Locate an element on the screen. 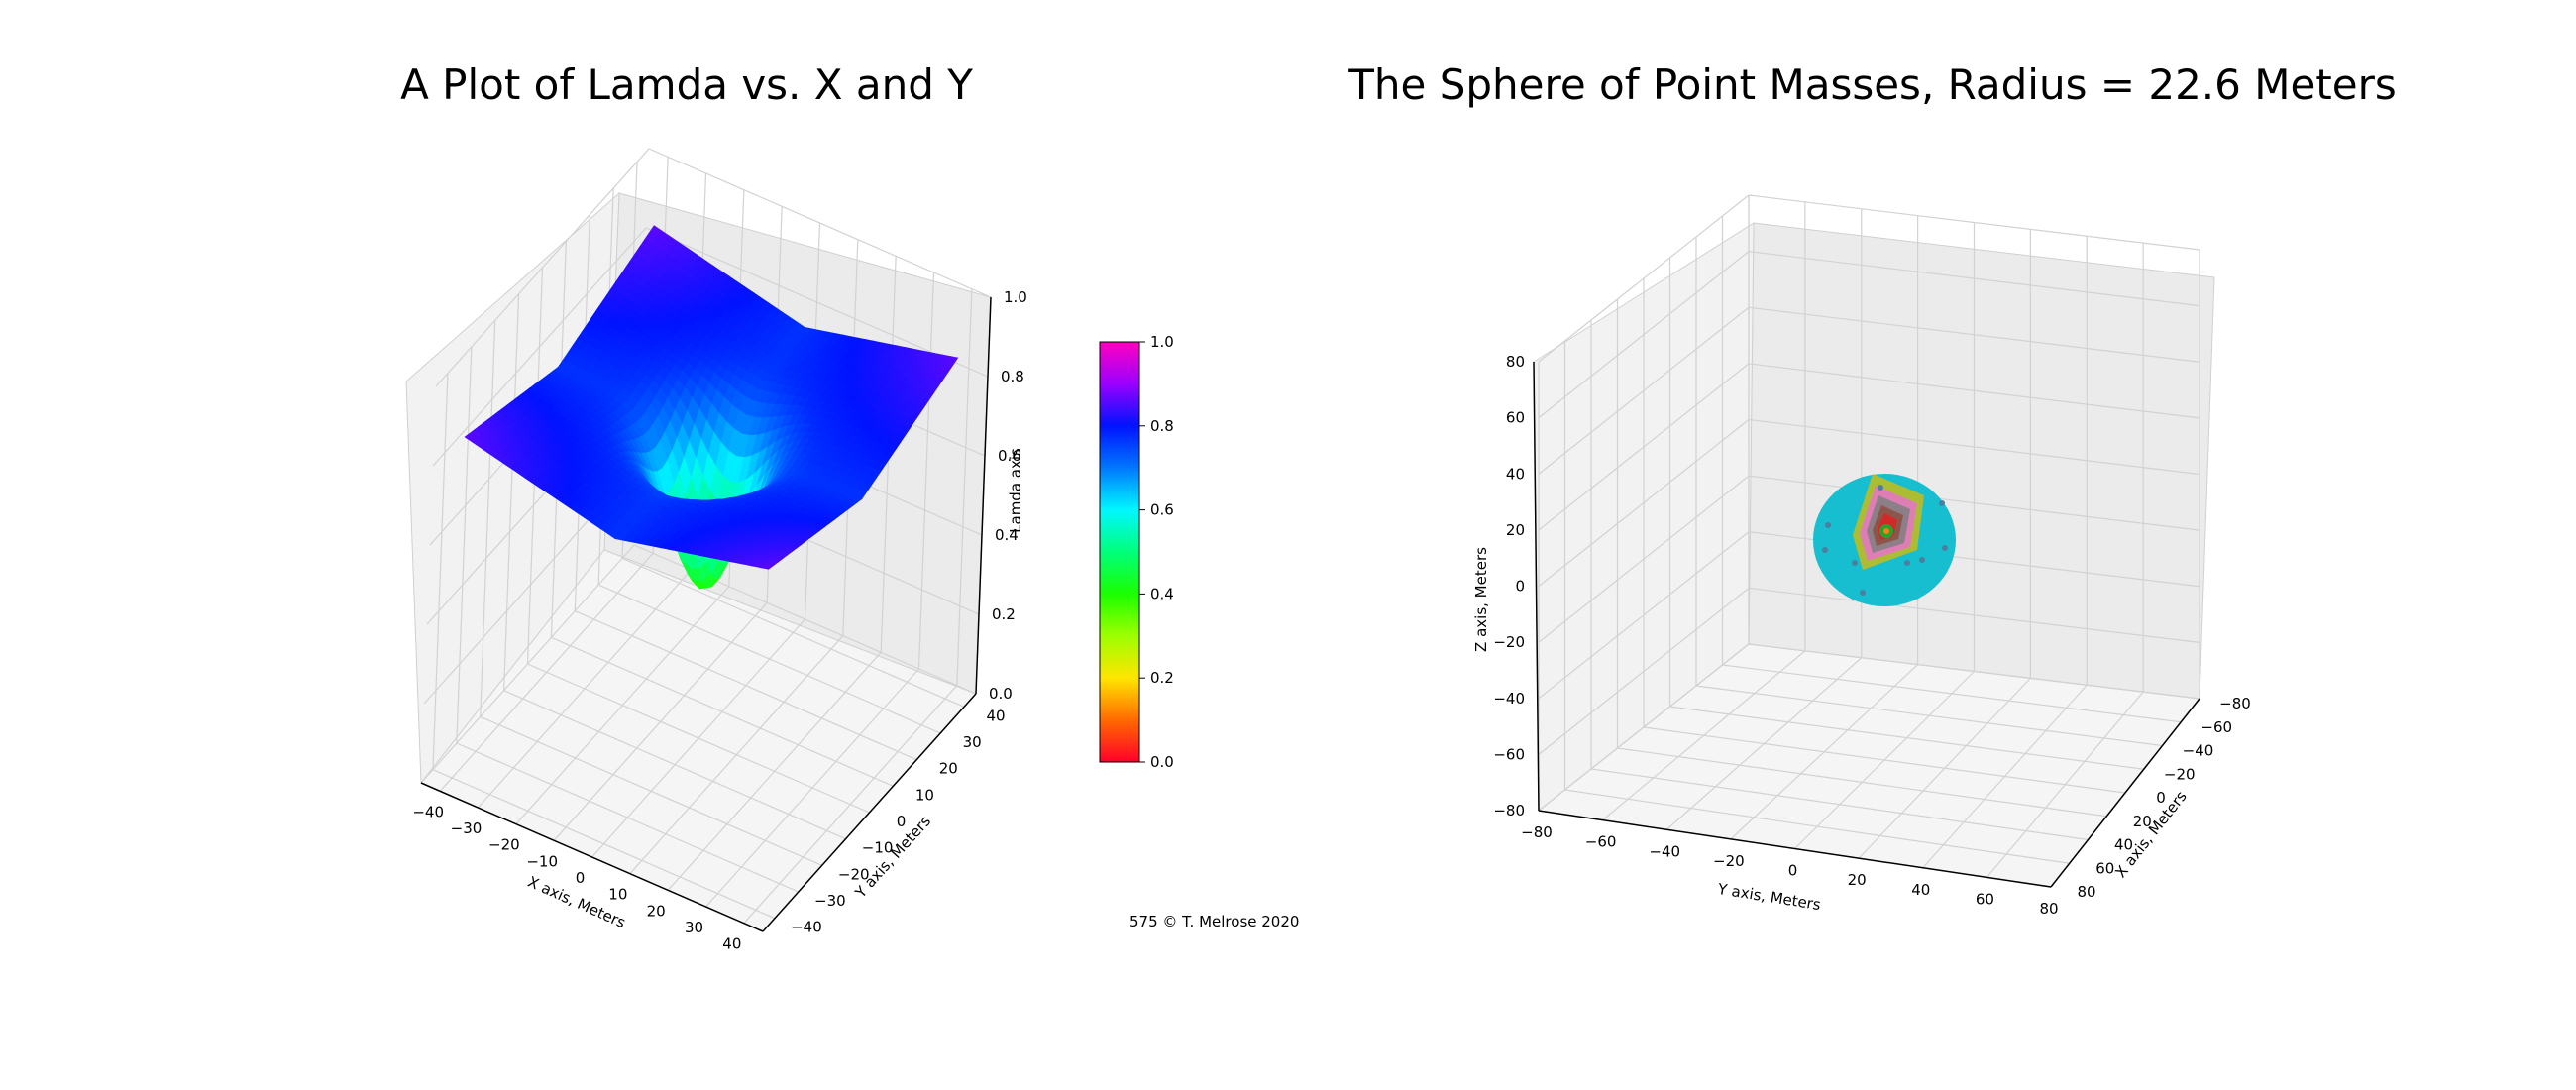 This screenshot has width=2576, height=1090. colorbar-tick-label: 0.0 is located at coordinates (1162, 762).